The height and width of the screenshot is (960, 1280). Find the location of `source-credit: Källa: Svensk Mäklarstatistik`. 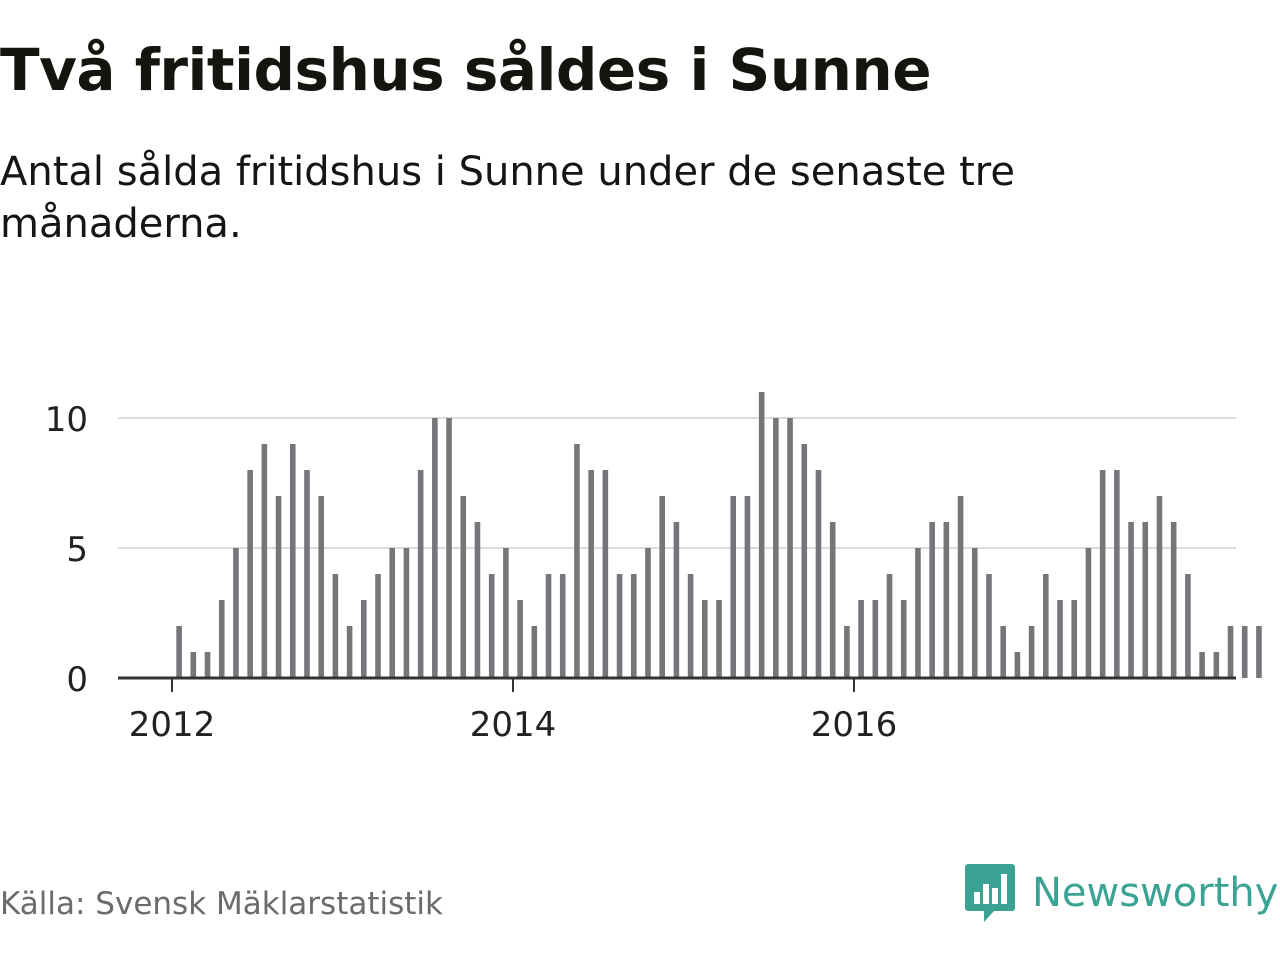

source-credit: Källa: Svensk Mäklarstatistik is located at coordinates (221, 904).